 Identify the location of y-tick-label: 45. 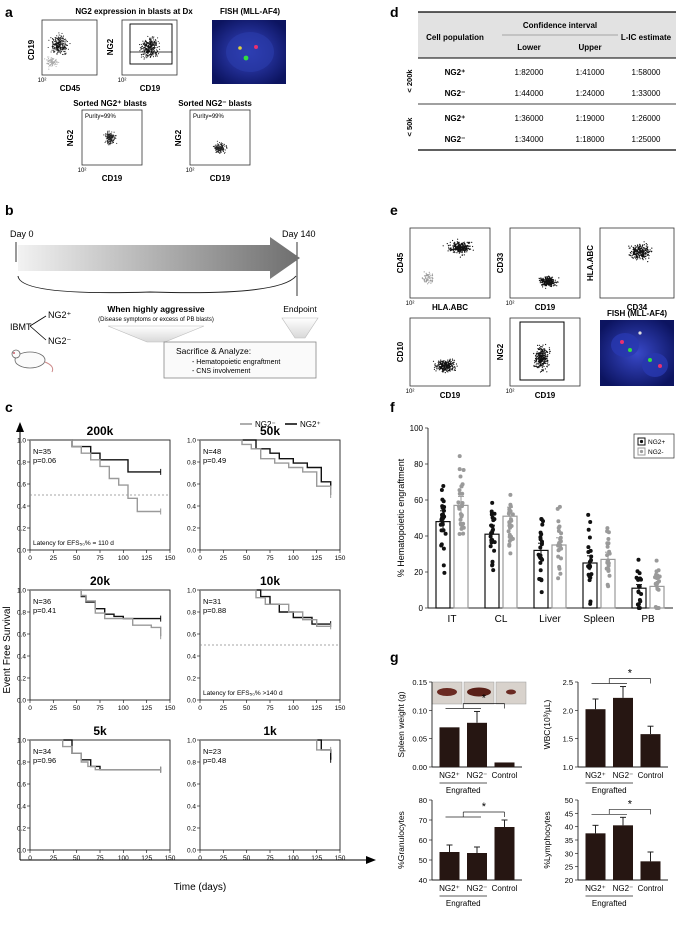
(569, 813).